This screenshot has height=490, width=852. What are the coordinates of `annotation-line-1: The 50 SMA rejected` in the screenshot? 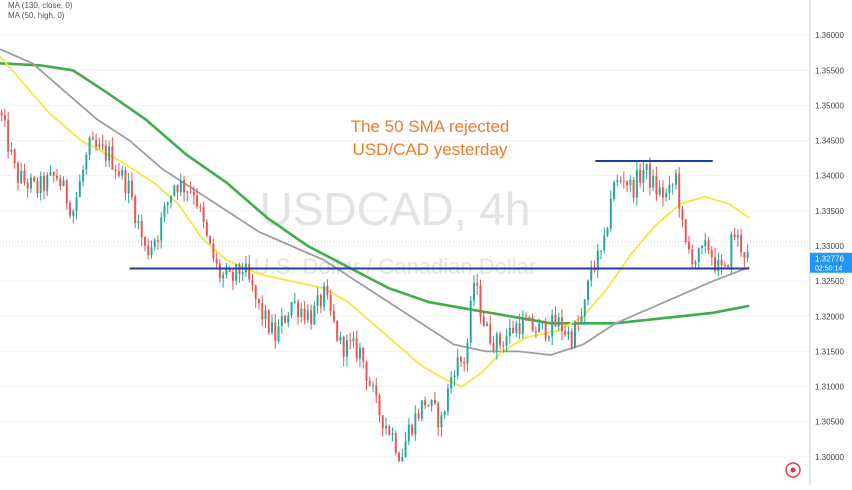 It's located at (430, 126).